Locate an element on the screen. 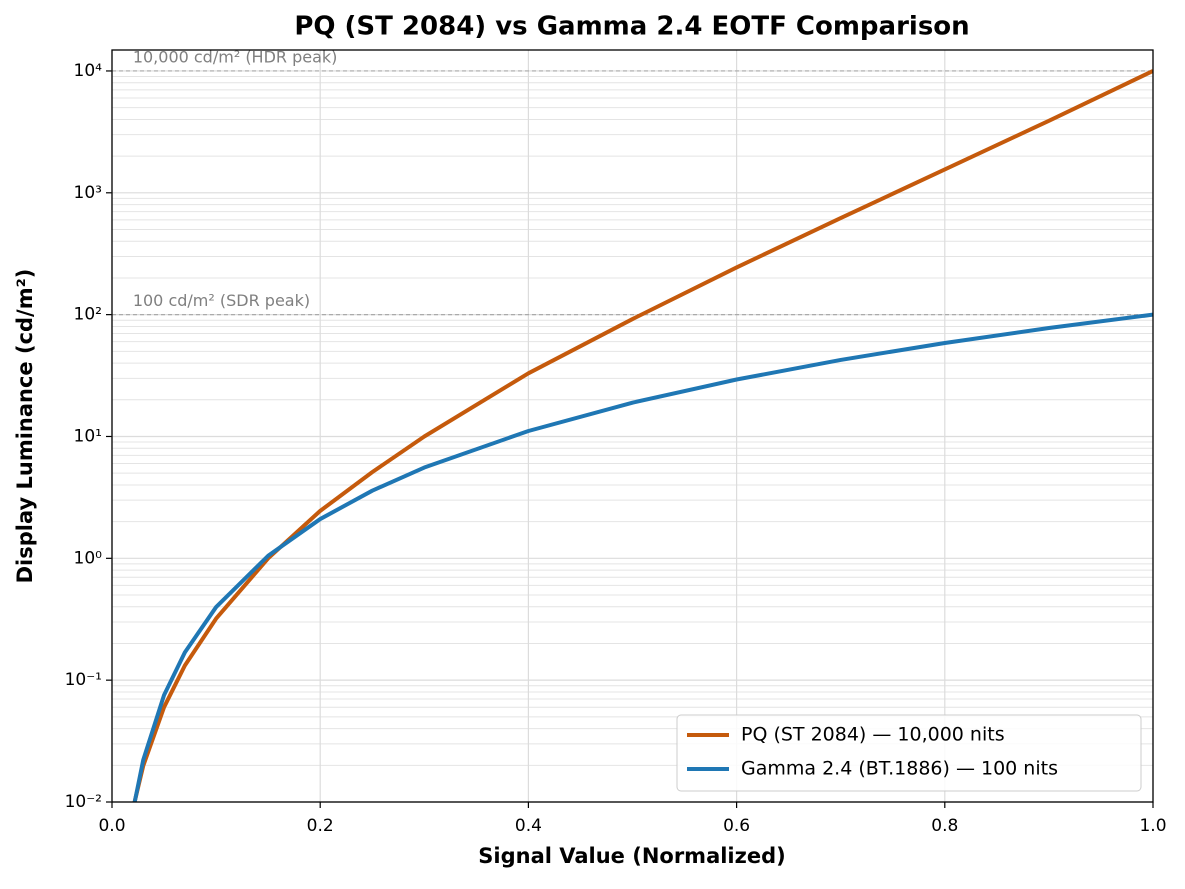 The height and width of the screenshot is (889, 1185). x-axis-label: Signal Value (Normalized) is located at coordinates (631, 856).